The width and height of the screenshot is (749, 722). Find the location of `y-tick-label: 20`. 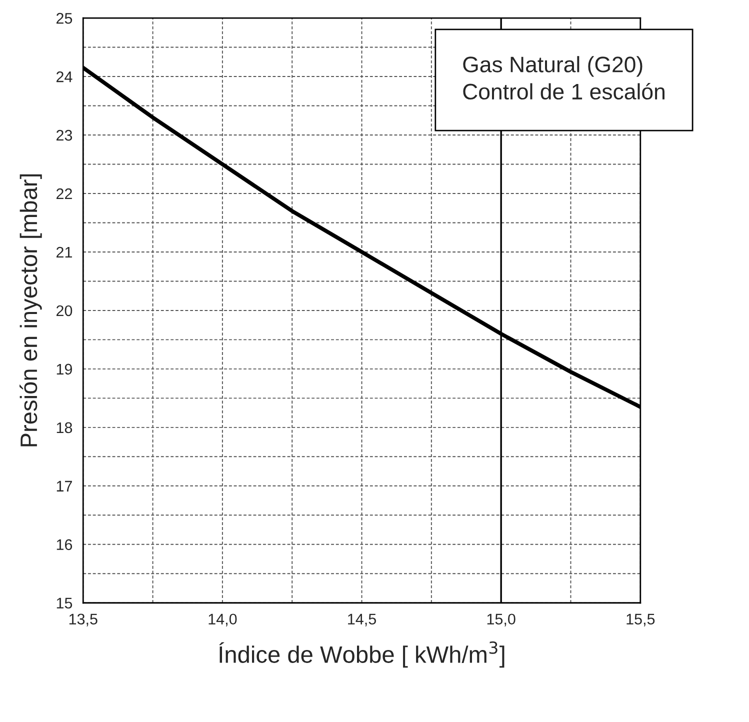

y-tick-label: 20 is located at coordinates (64, 310).